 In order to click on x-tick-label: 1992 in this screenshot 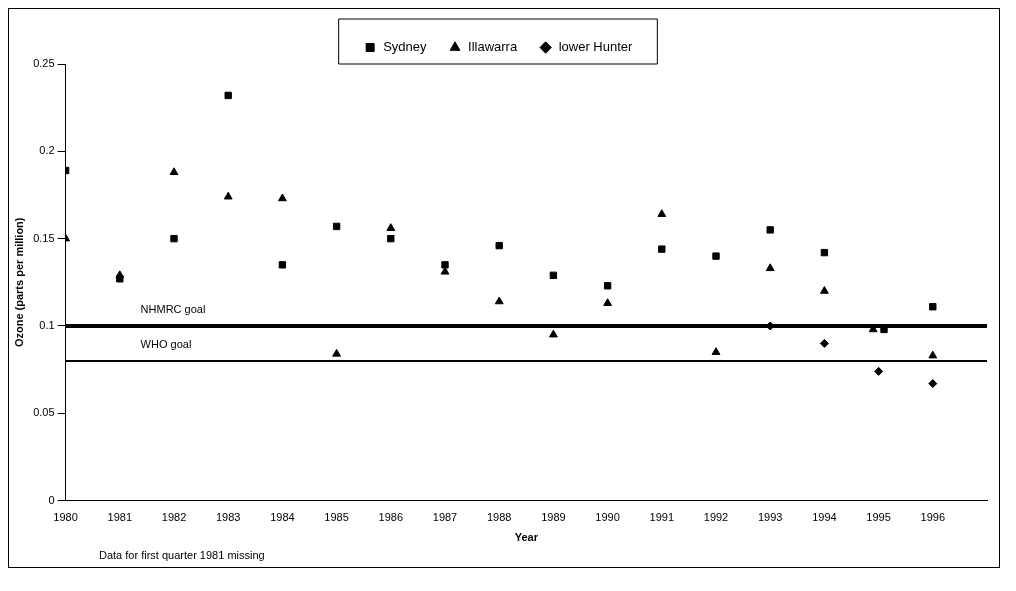, I will do `click(716, 517)`.